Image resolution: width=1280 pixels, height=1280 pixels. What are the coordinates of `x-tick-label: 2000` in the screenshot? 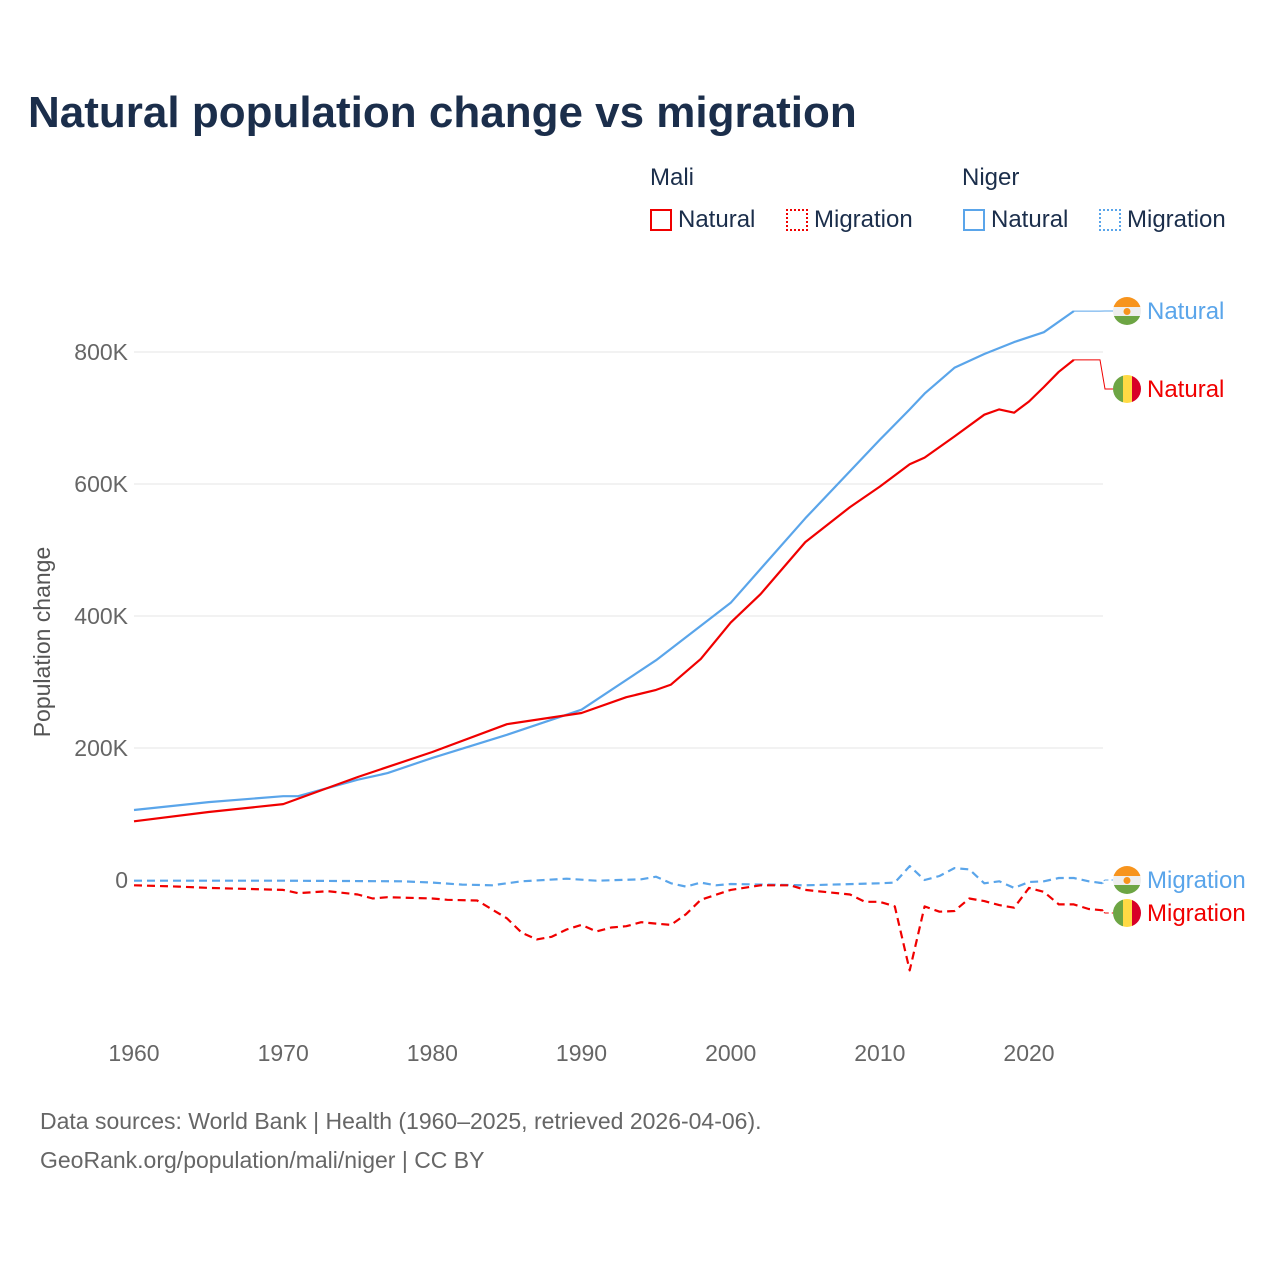 It's located at (730, 1053).